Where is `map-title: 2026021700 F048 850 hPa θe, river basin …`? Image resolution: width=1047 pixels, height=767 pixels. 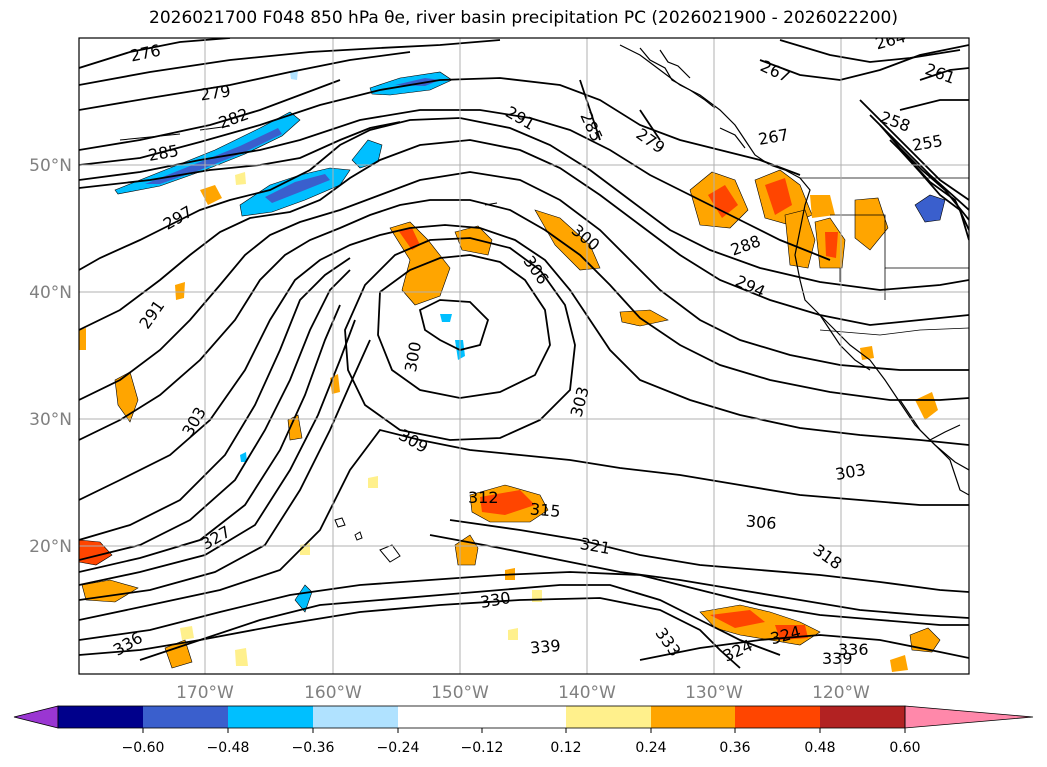 map-title: 2026021700 F048 850 hPa θe, river basin … is located at coordinates (523, 18).